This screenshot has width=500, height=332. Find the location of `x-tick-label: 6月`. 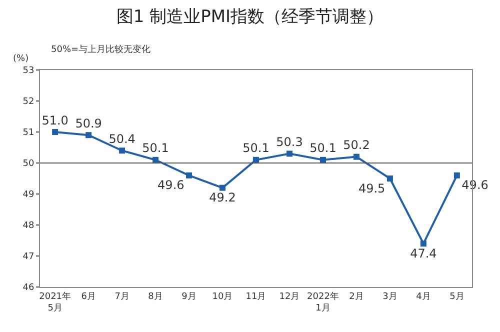

x-tick-label: 6月 is located at coordinates (88, 297).